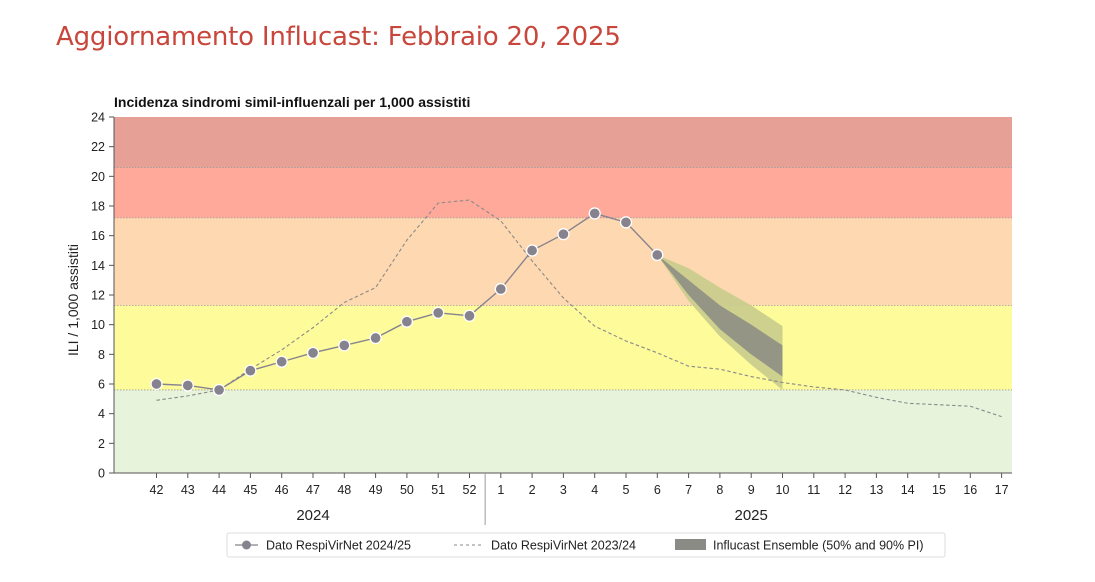 The height and width of the screenshot is (582, 1095). Describe the element at coordinates (73, 300) in the screenshot. I see `y-axis-label: ILI / 1,000 assistiti` at that location.